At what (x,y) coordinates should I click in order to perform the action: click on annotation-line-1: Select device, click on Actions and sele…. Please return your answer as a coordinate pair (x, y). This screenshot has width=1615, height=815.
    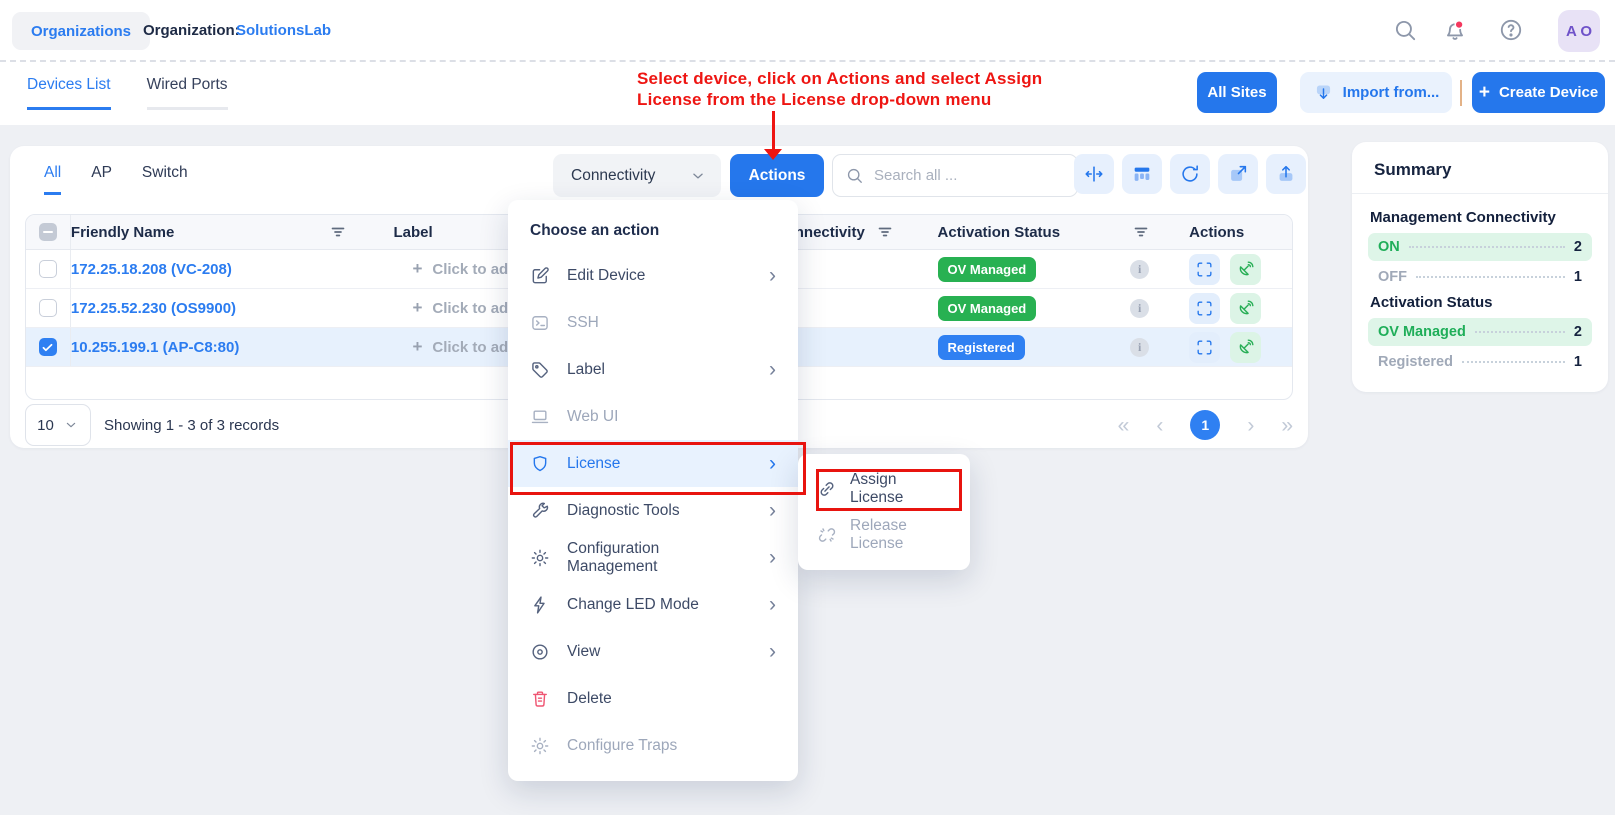
    Looking at the image, I should click on (840, 78).